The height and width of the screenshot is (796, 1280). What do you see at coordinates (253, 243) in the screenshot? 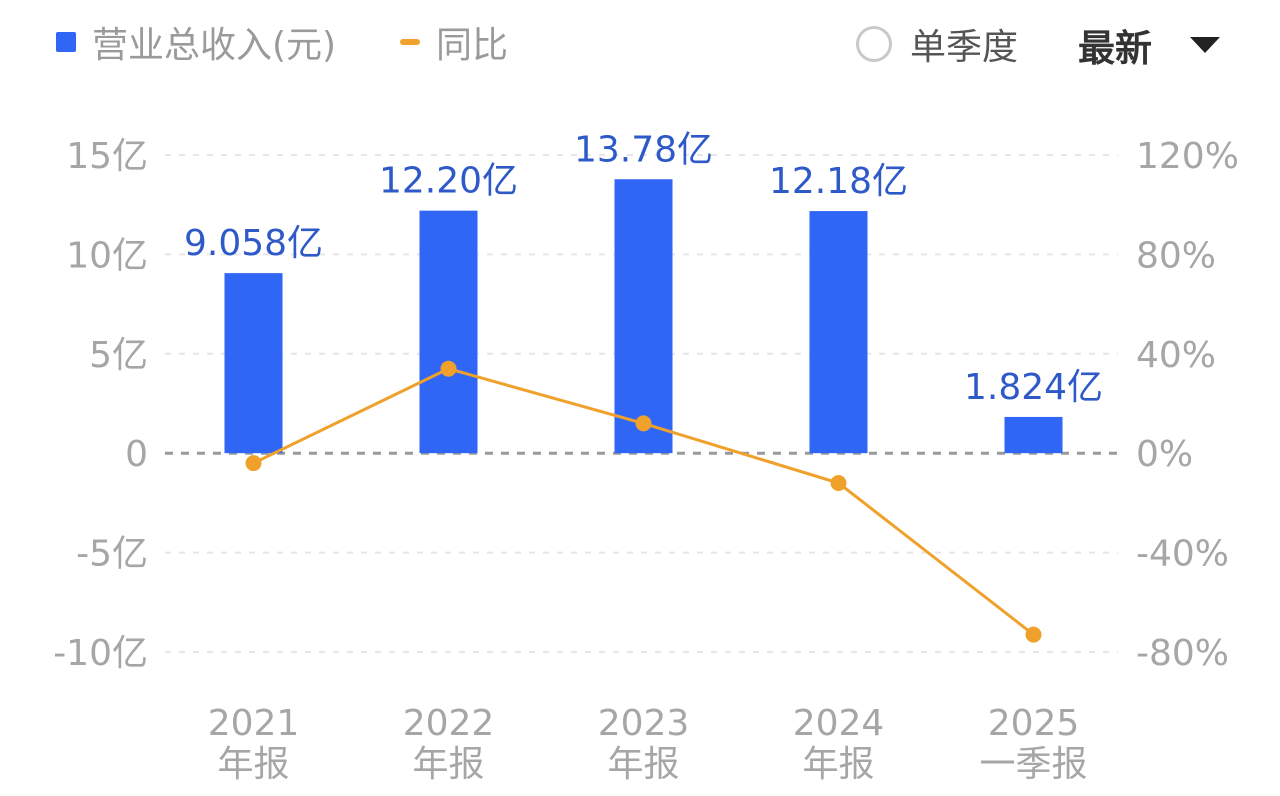
I see `bar-value-label: 9.058亿` at bounding box center [253, 243].